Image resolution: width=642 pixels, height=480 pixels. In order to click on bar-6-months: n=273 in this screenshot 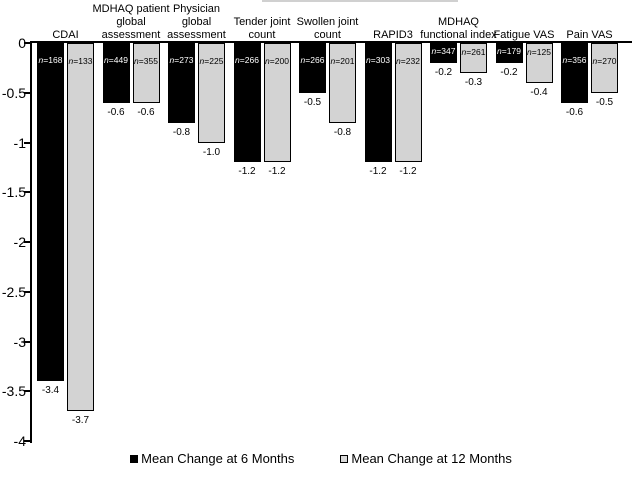, I will do `click(181, 83)`.